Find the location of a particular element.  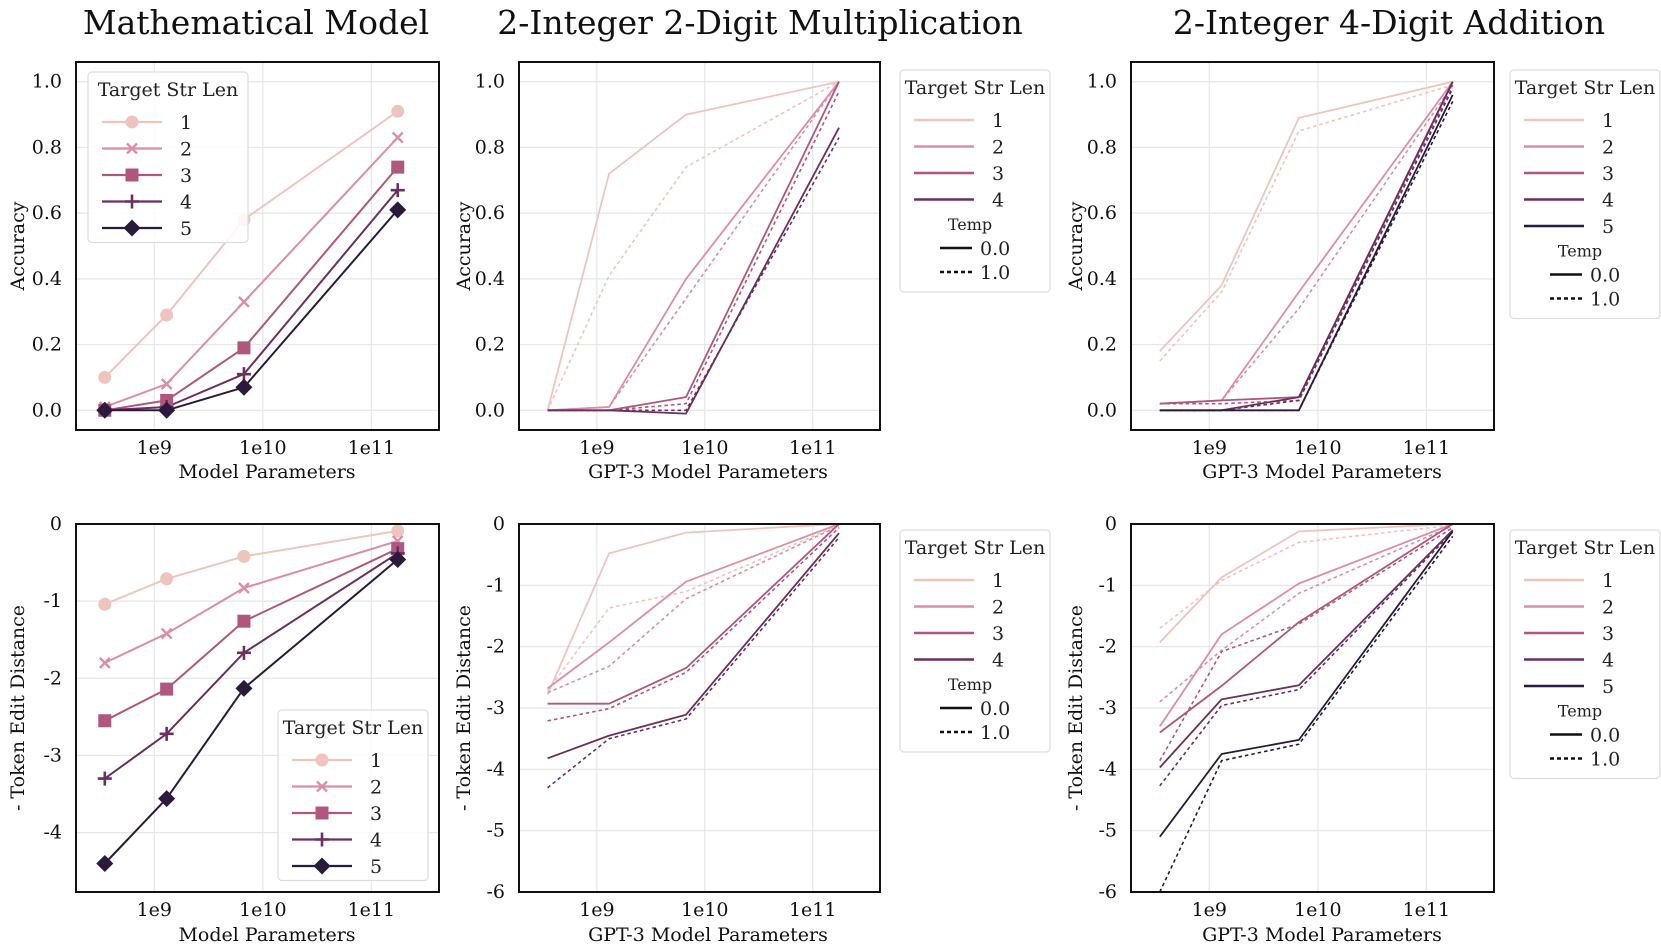

series-line-2-temp-1.0 is located at coordinates (693, 246).